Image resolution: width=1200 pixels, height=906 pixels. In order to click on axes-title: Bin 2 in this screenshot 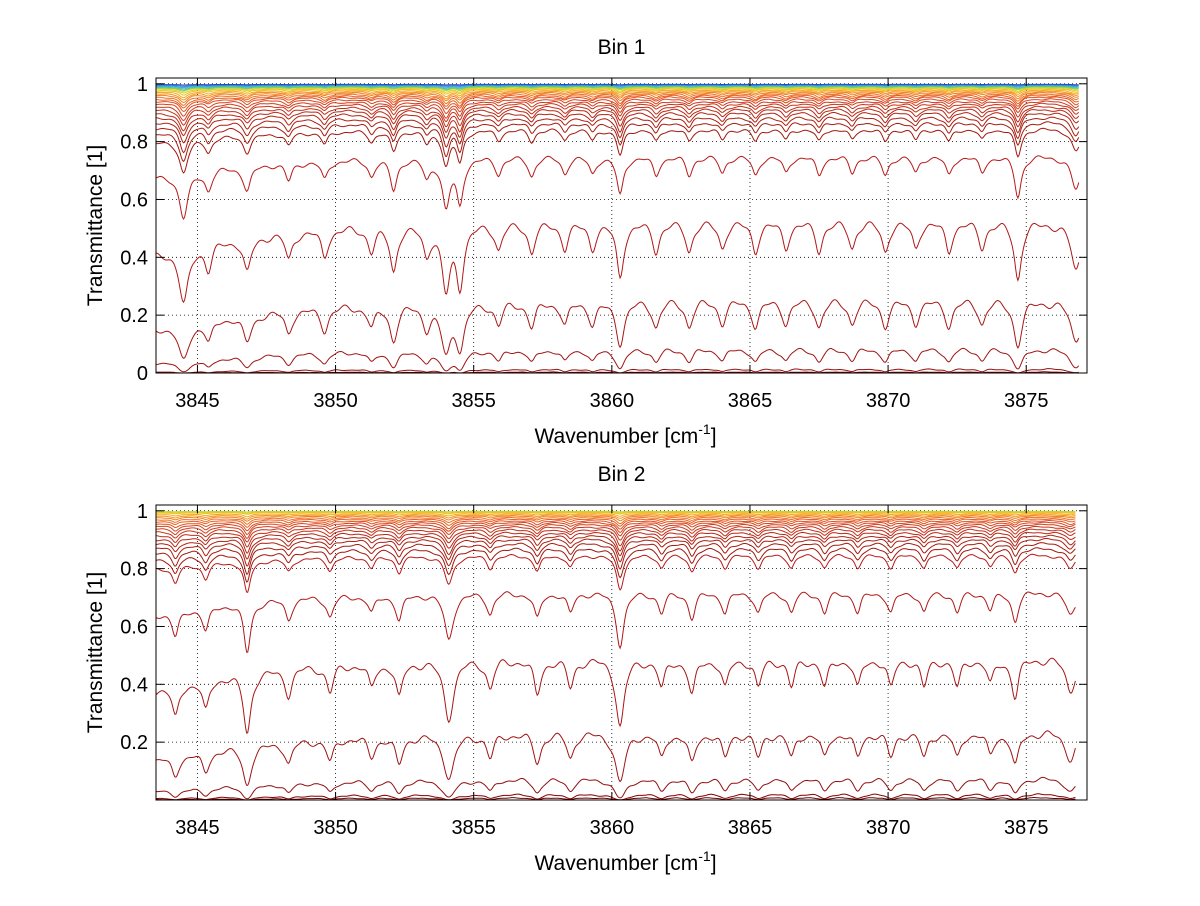, I will do `click(622, 474)`.